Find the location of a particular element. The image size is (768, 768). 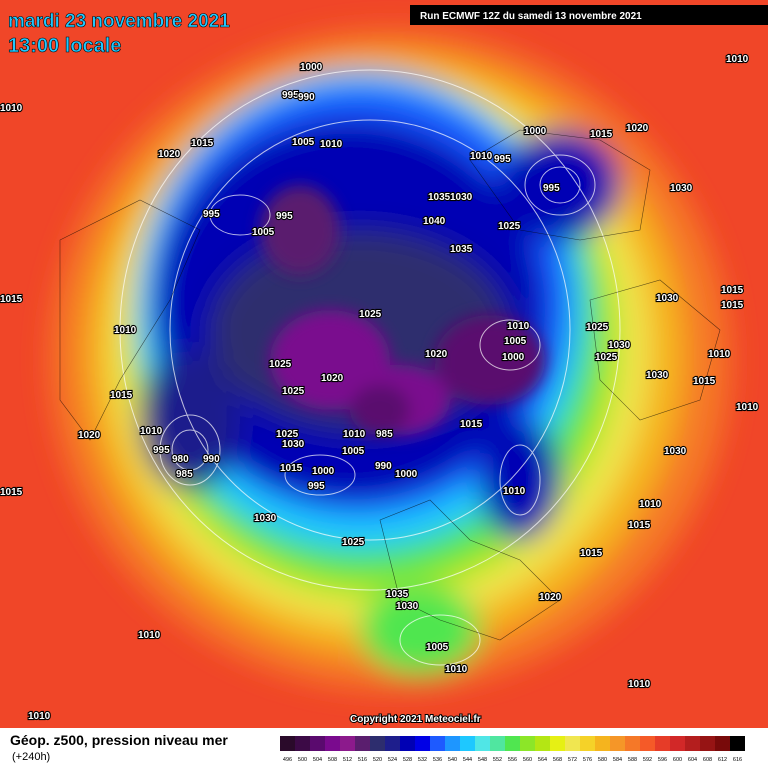

colorbar-label: 528 is located at coordinates (407, 760).